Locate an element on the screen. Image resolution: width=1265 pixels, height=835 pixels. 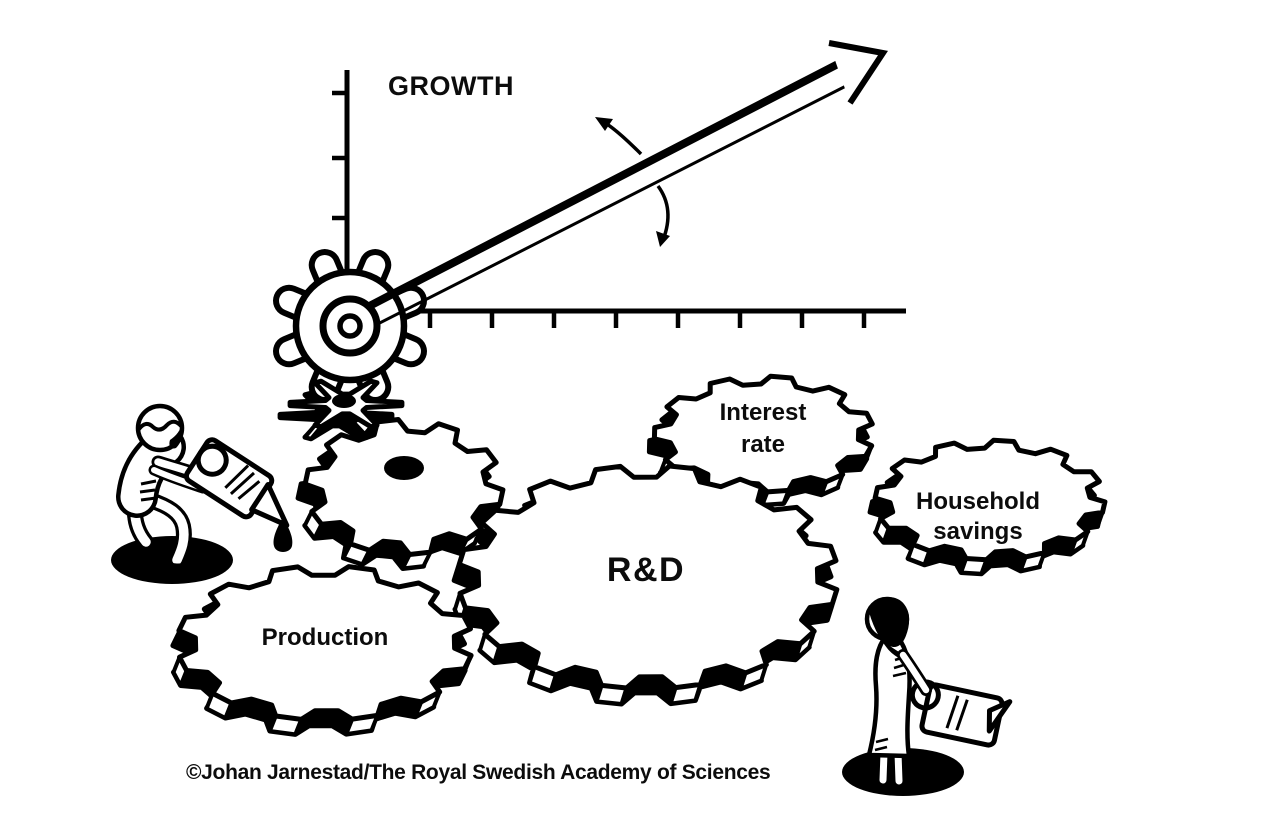
rnd-label: R&D is located at coordinates (646, 570).